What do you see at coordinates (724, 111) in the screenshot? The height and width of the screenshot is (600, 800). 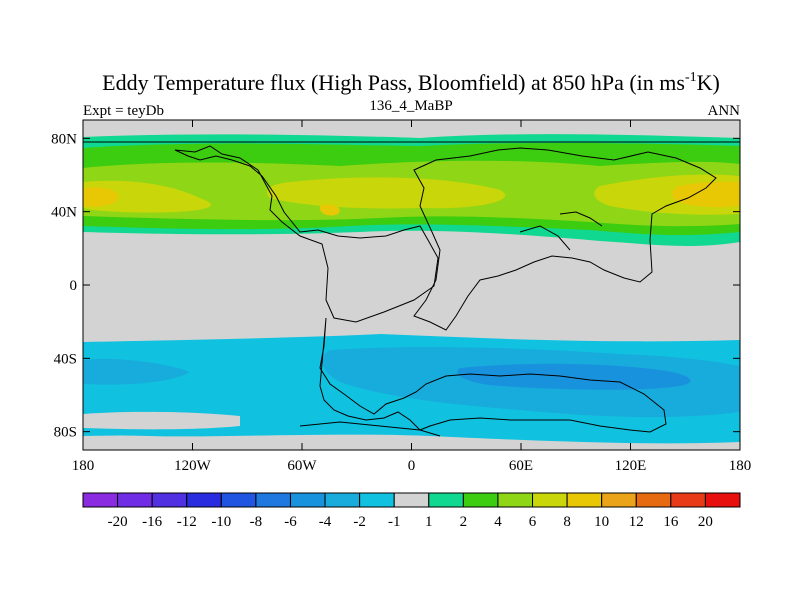 I see `season-label: ANN` at bounding box center [724, 111].